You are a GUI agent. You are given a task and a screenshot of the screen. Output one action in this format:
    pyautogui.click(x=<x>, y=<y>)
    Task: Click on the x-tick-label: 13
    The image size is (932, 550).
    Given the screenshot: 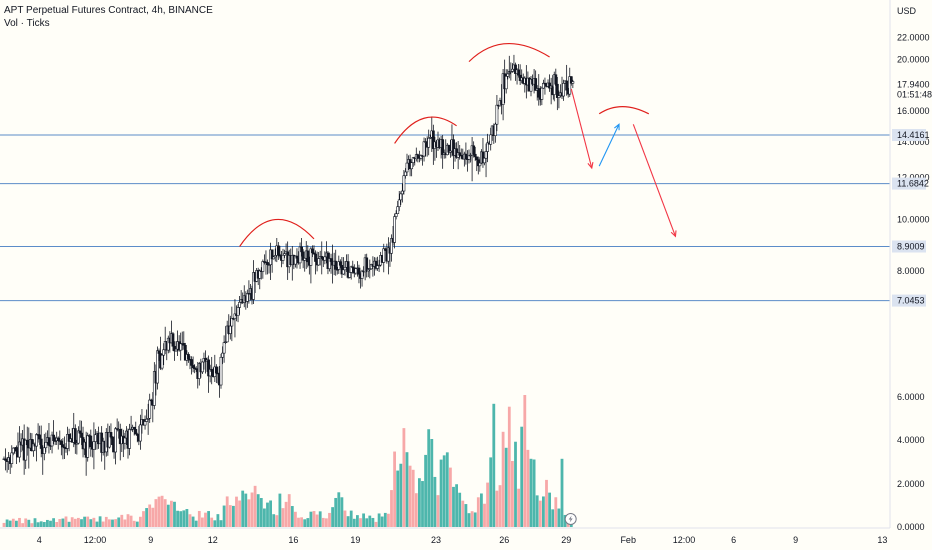 What is the action you would take?
    pyautogui.click(x=882, y=540)
    